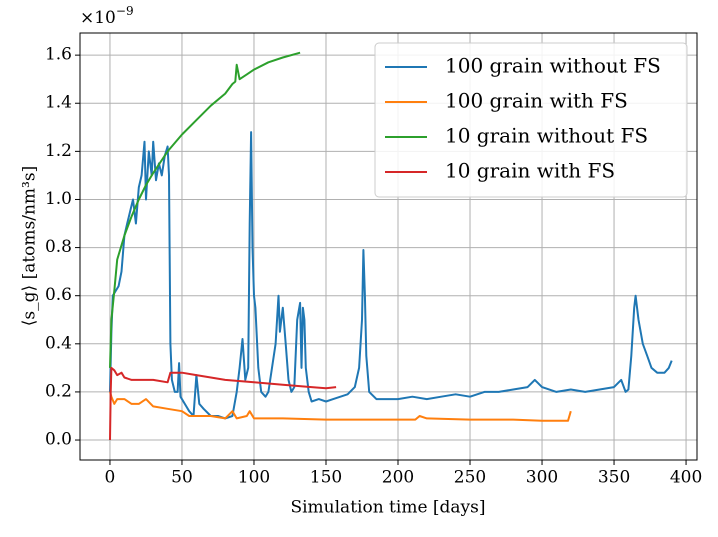 Image resolution: width=718 pixels, height=537 pixels. What do you see at coordinates (614, 478) in the screenshot?
I see `x-tick-label: 350` at bounding box center [614, 478].